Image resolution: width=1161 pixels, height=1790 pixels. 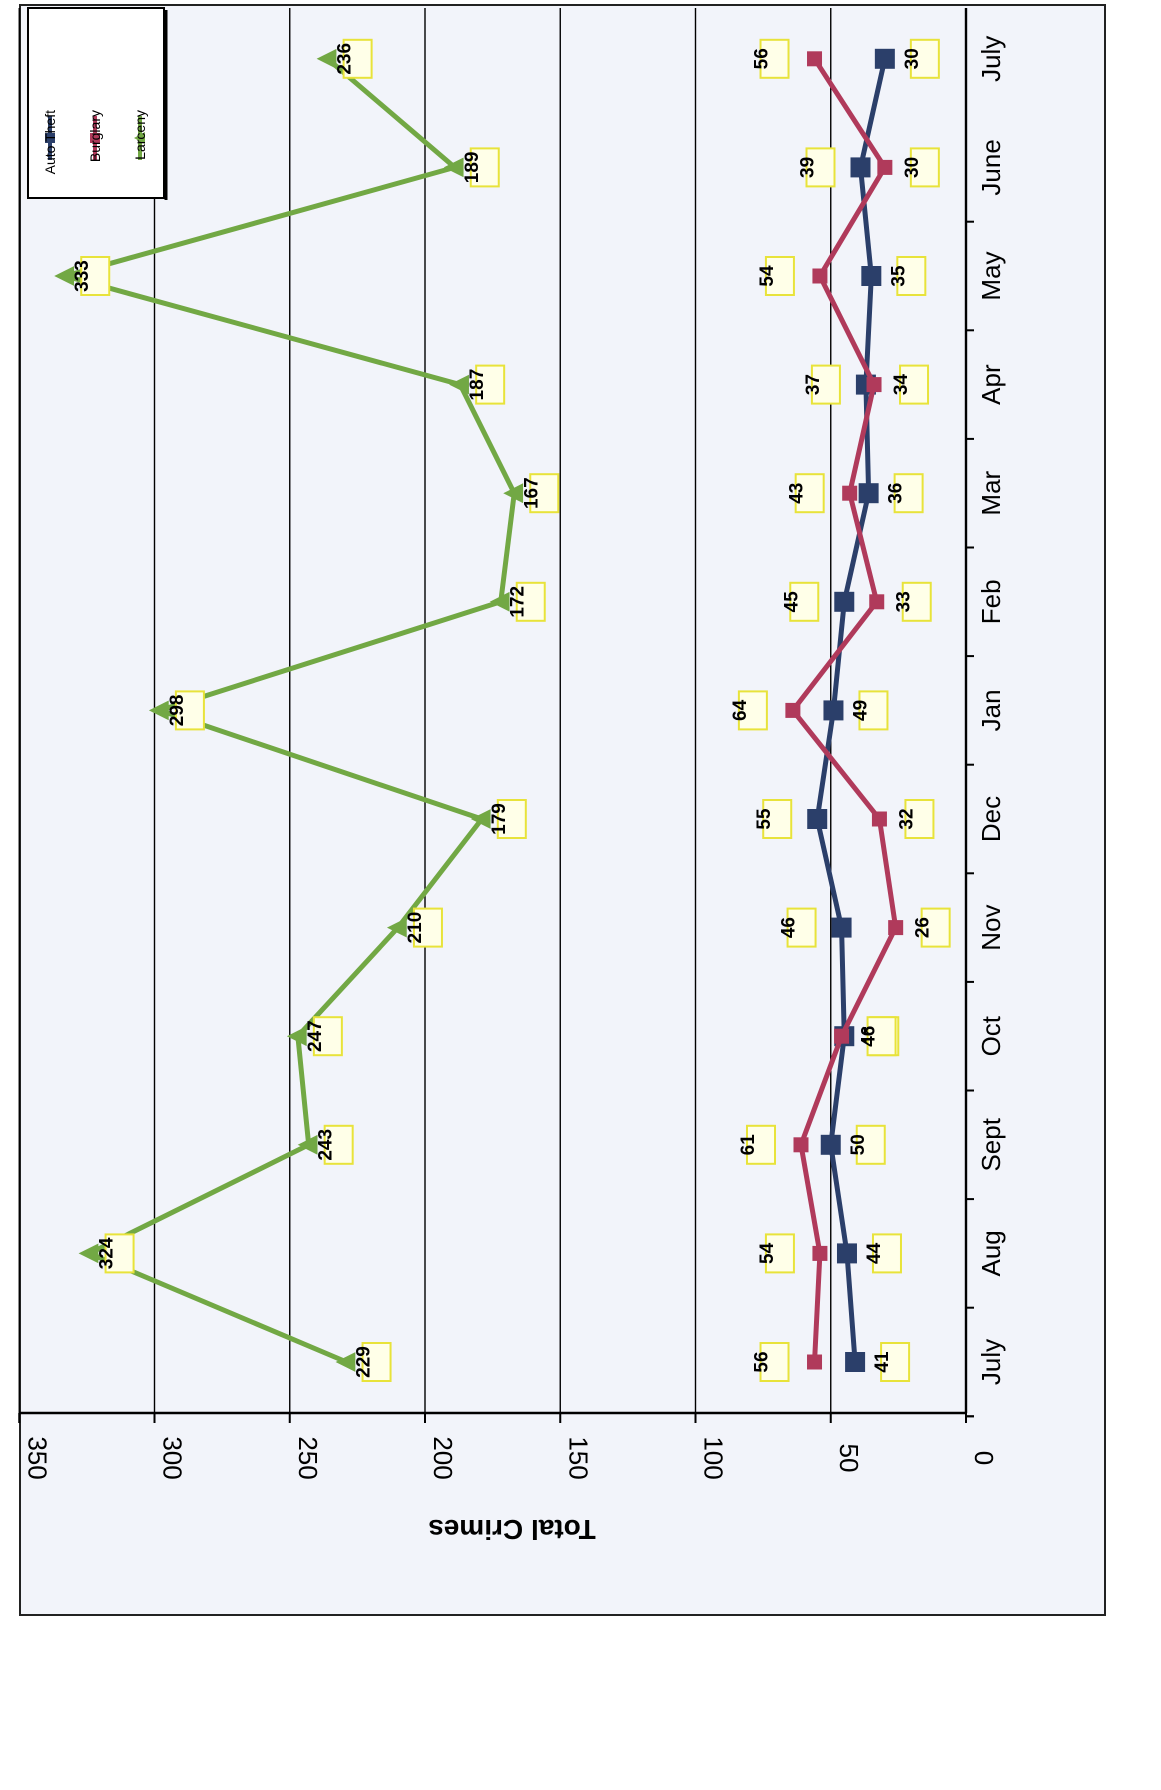 I want to click on y-tick-label: 200, so click(x=443, y=1457).